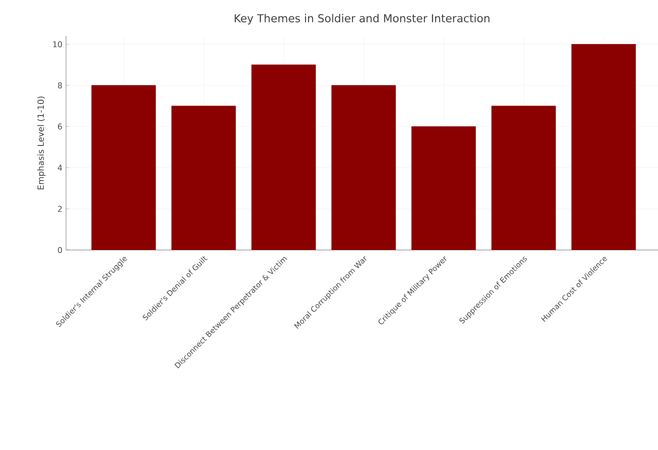 The image size is (658, 450). I want to click on y-axis-title: Emphasis Level (1-10), so click(41, 143).